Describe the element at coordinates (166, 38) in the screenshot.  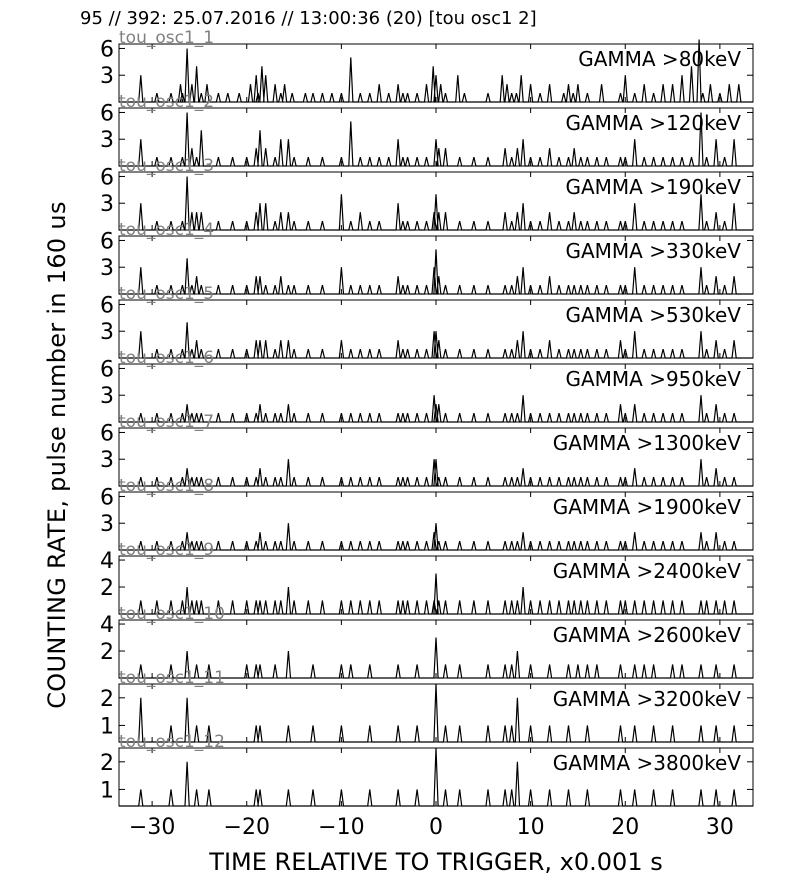
I see `channel-tag: tou_osc1_1` at that location.